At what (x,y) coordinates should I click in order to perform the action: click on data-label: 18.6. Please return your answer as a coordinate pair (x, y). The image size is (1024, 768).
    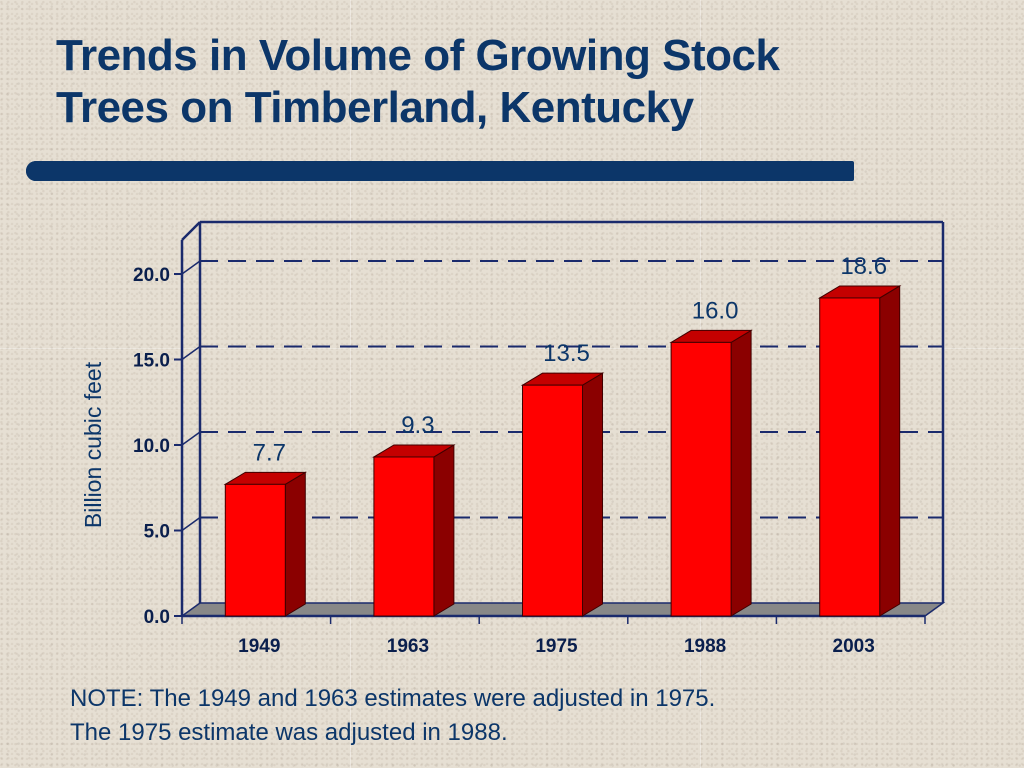
    Looking at the image, I should click on (863, 266).